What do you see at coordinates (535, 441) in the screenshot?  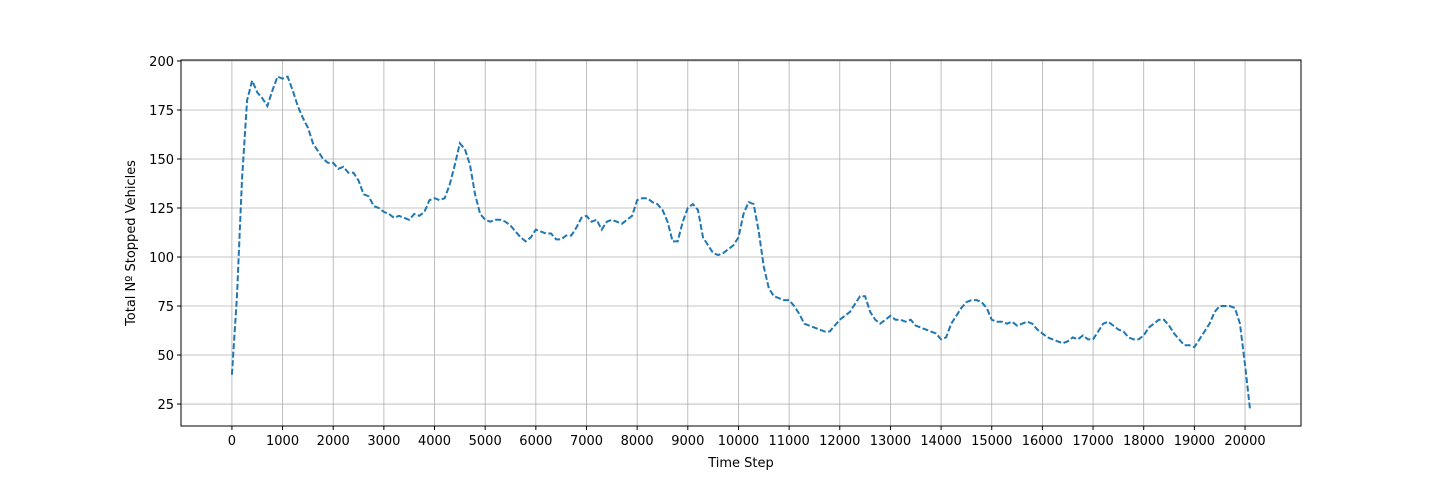 I see `x-tick-label: 6000` at bounding box center [535, 441].